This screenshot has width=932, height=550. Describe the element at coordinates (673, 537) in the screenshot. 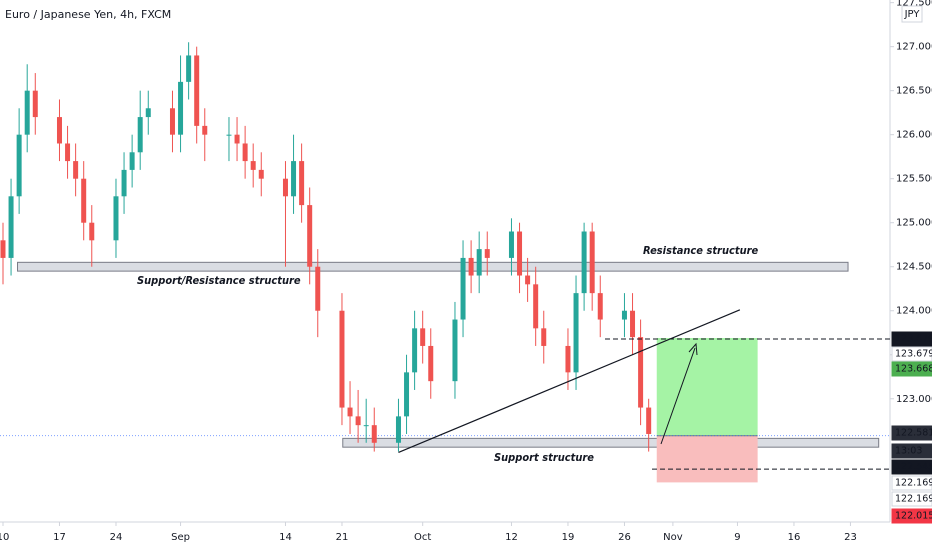

I see `x-tick-label: Nov` at that location.